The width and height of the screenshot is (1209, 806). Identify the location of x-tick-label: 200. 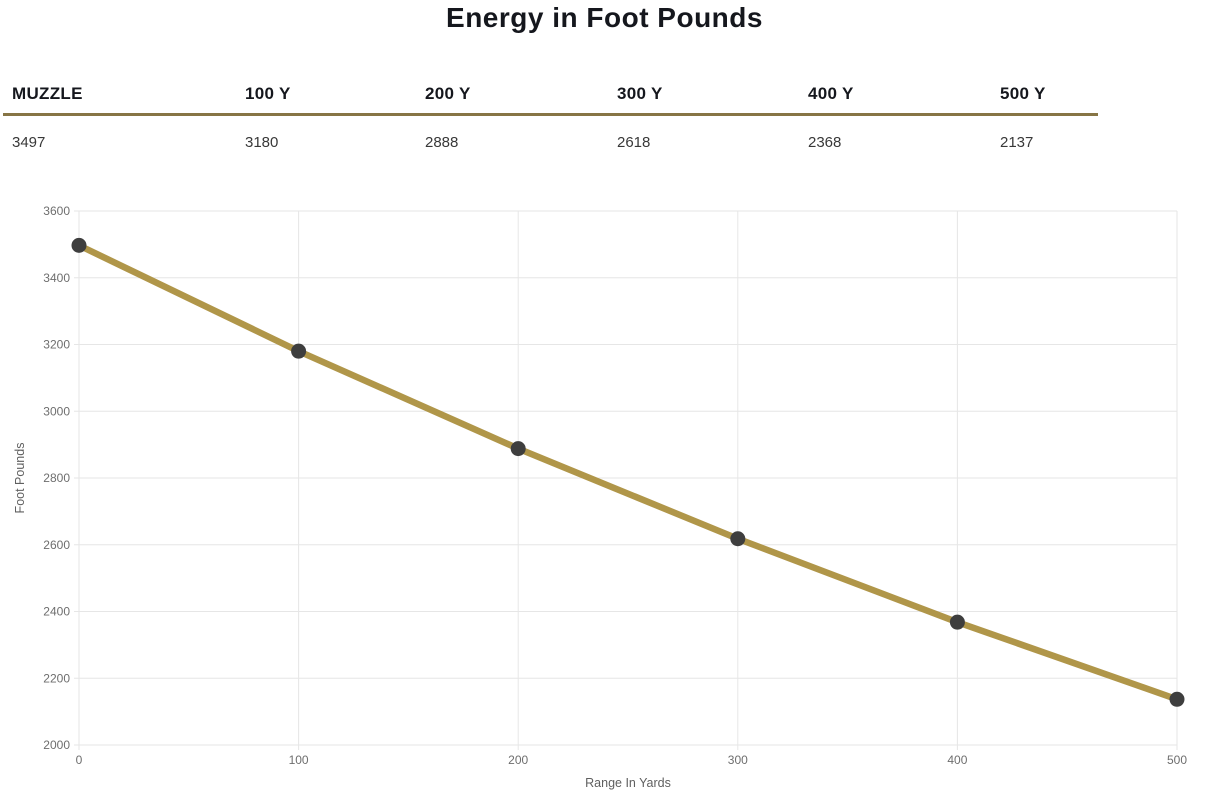
(518, 760).